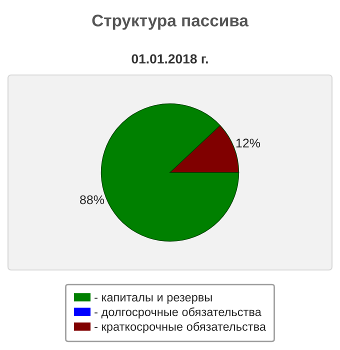 This screenshot has width=340, height=350. What do you see at coordinates (170, 22) in the screenshot?
I see `chart-title: Структура пассива` at bounding box center [170, 22].